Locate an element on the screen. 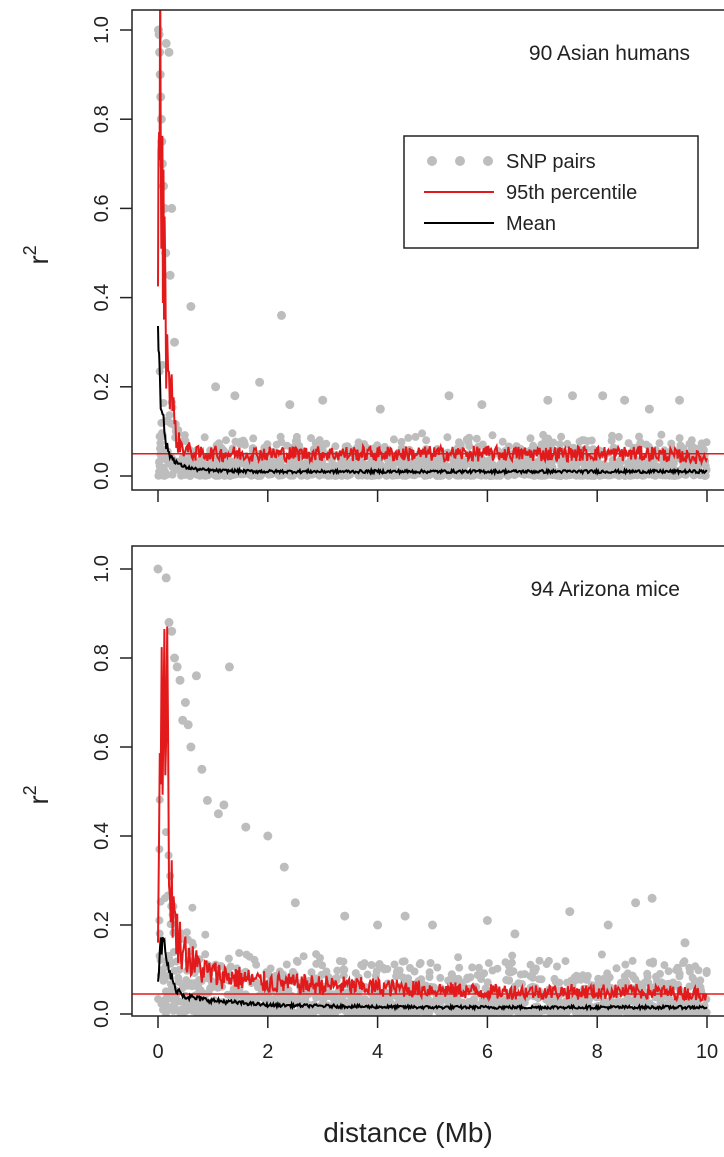 This screenshot has height=1157, width=724. x-tick-label: 10 is located at coordinates (707, 1052).